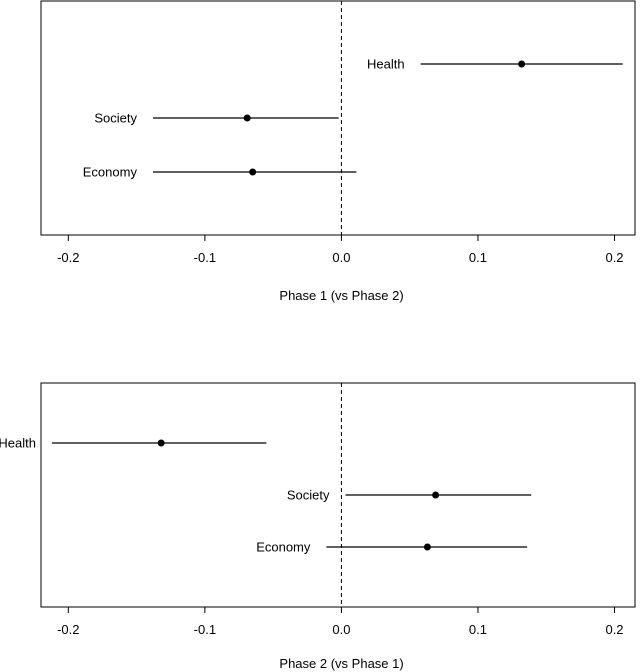 This screenshot has height=672, width=640. I want to click on x-axis-label: Phase 1 (vs Phase 2), so click(341, 295).